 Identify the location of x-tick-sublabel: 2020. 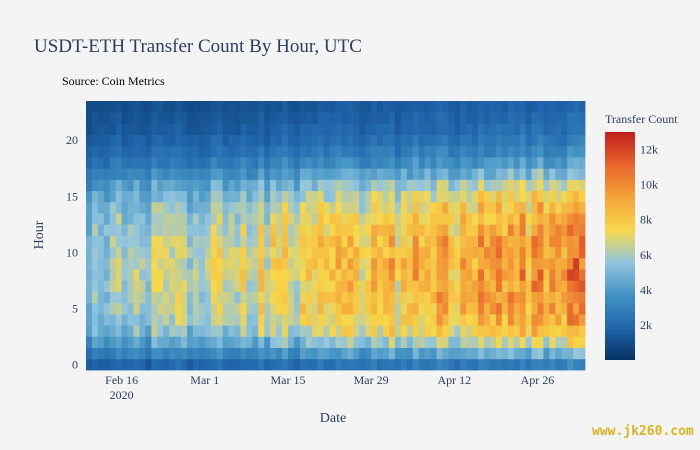
(122, 395).